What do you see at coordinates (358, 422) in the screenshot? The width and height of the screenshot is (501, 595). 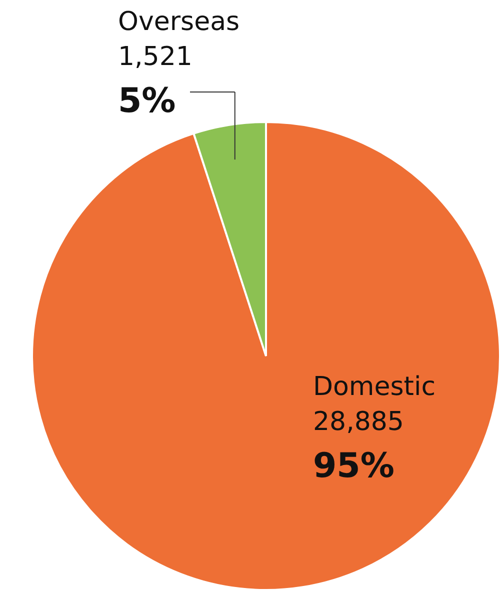 I see `data-label: 28,885` at bounding box center [358, 422].